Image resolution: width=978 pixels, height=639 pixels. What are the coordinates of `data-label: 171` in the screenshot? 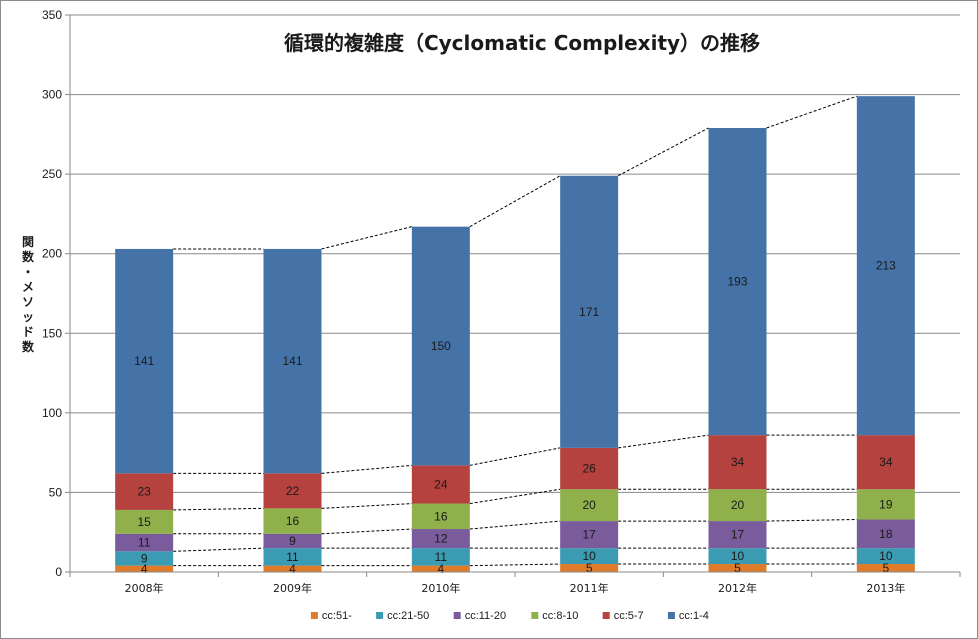 It's located at (589, 312).